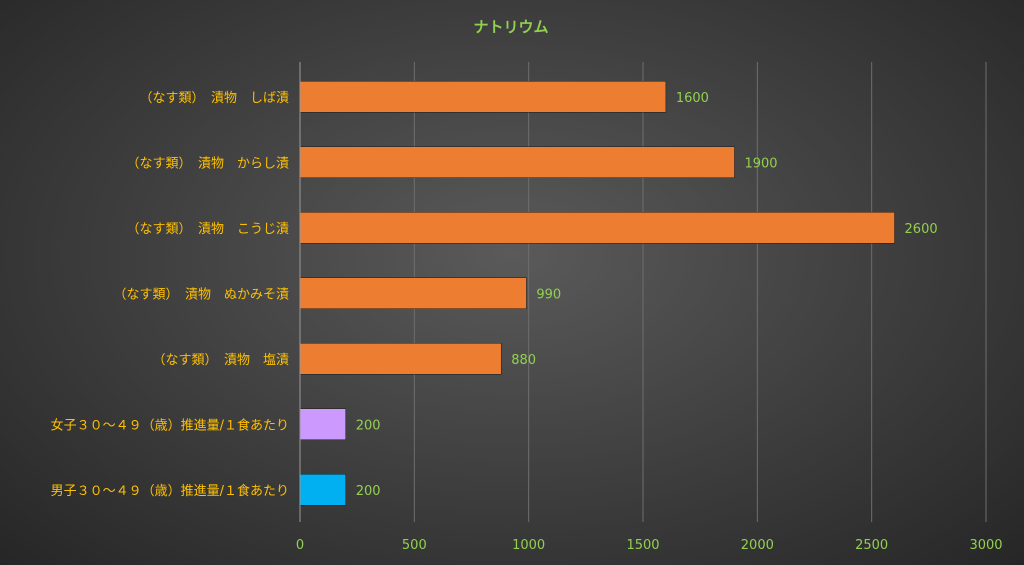 The width and height of the screenshot is (1024, 565). What do you see at coordinates (760, 163) in the screenshot?
I see `data-label: 1900` at bounding box center [760, 163].